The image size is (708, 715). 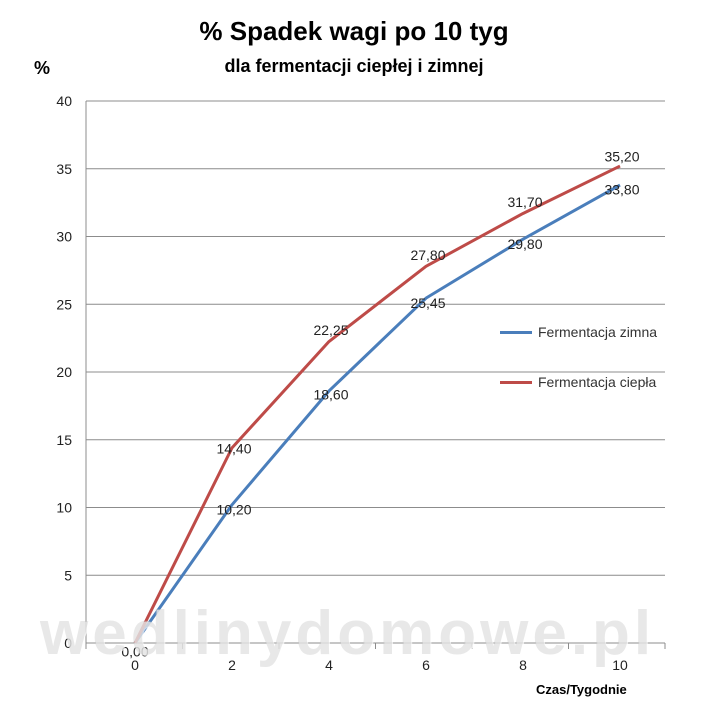 I want to click on chart-title: % Spadek wagi po 10 tyg, so click(x=354, y=31).